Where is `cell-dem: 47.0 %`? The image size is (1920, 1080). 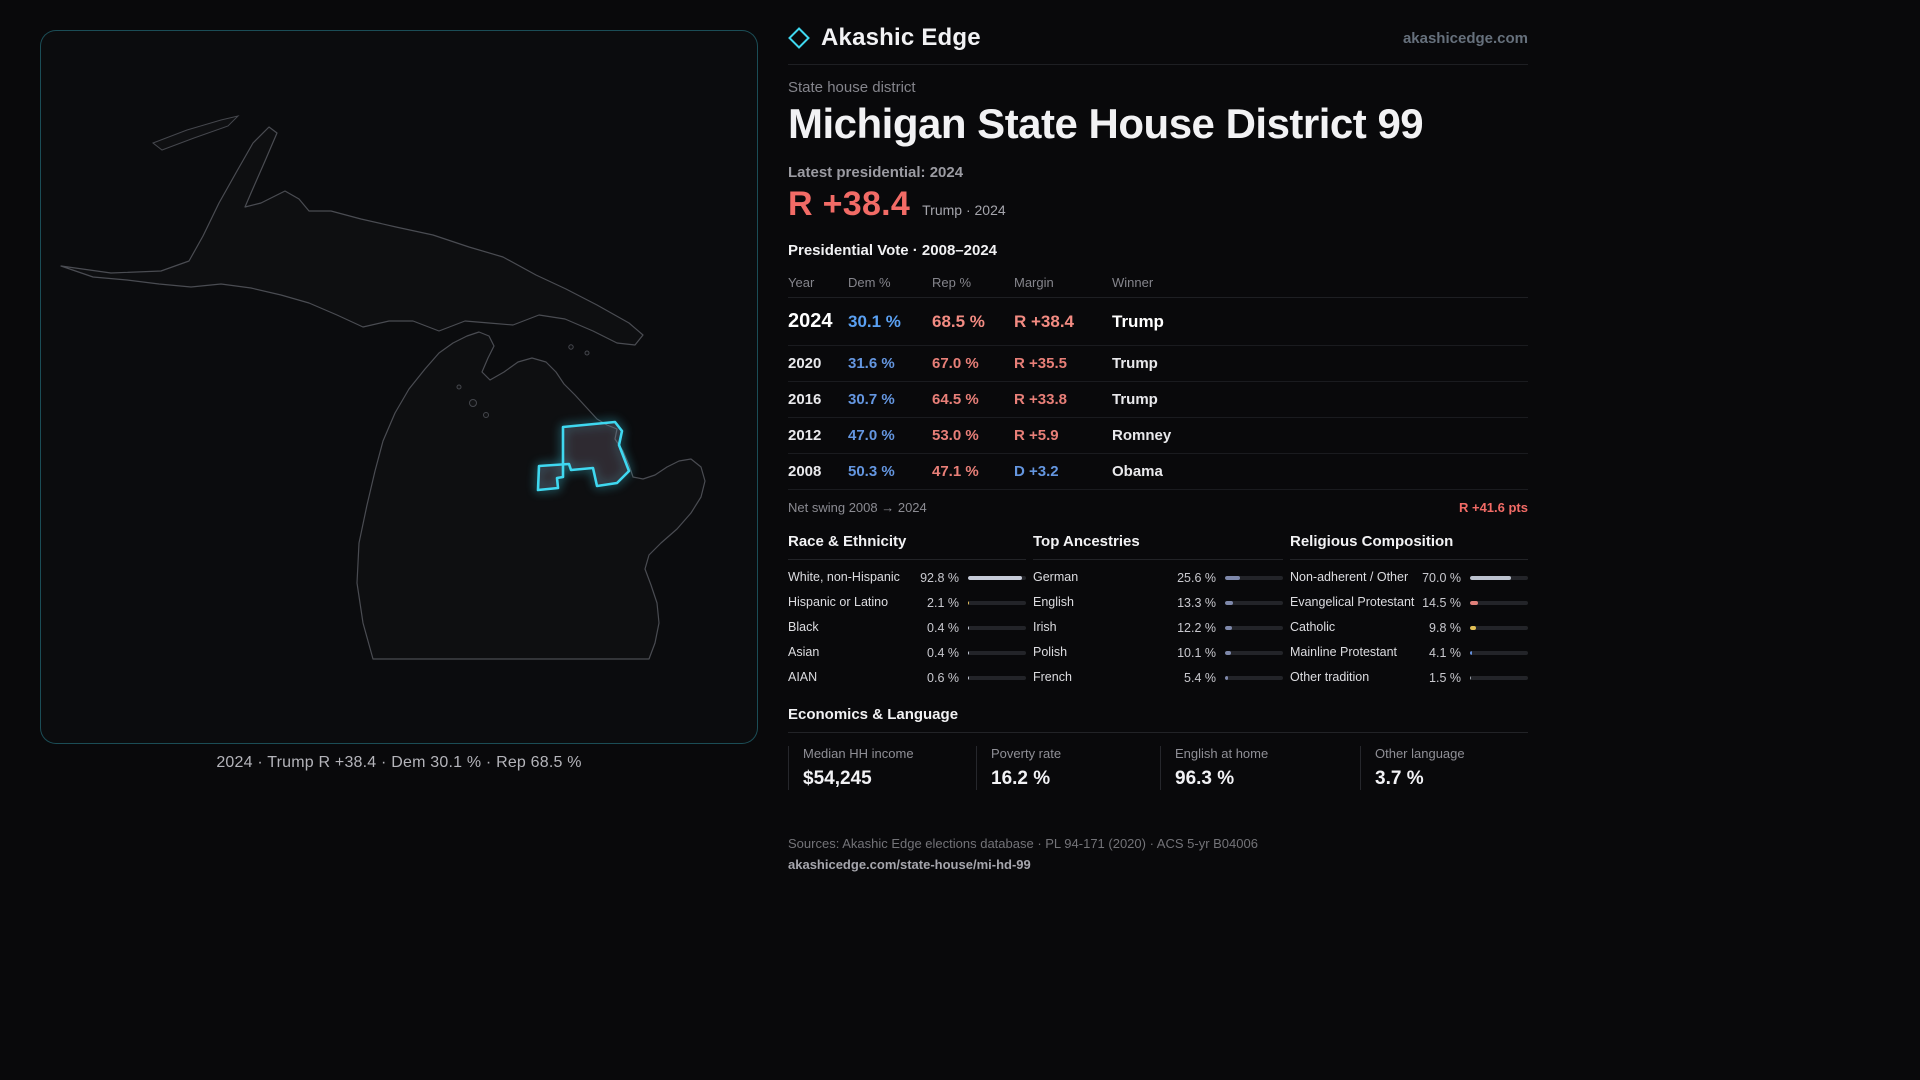
cell-dem: 47.0 % is located at coordinates (871, 435).